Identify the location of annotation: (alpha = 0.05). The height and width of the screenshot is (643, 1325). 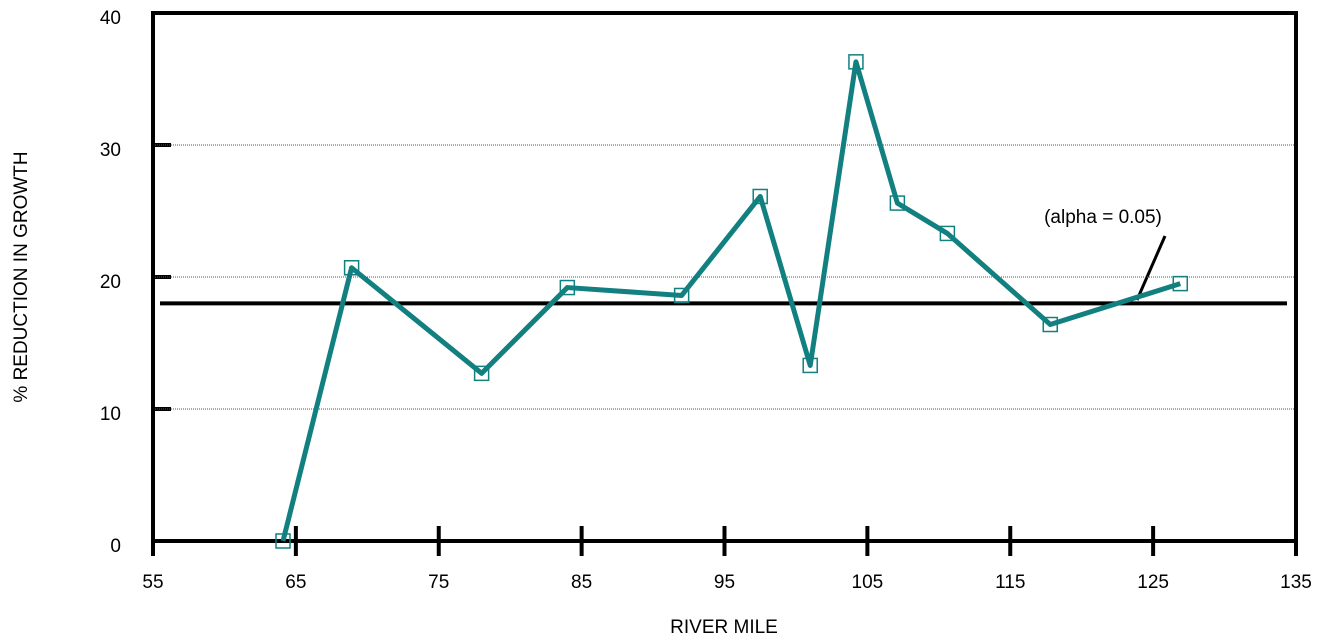
(1103, 217).